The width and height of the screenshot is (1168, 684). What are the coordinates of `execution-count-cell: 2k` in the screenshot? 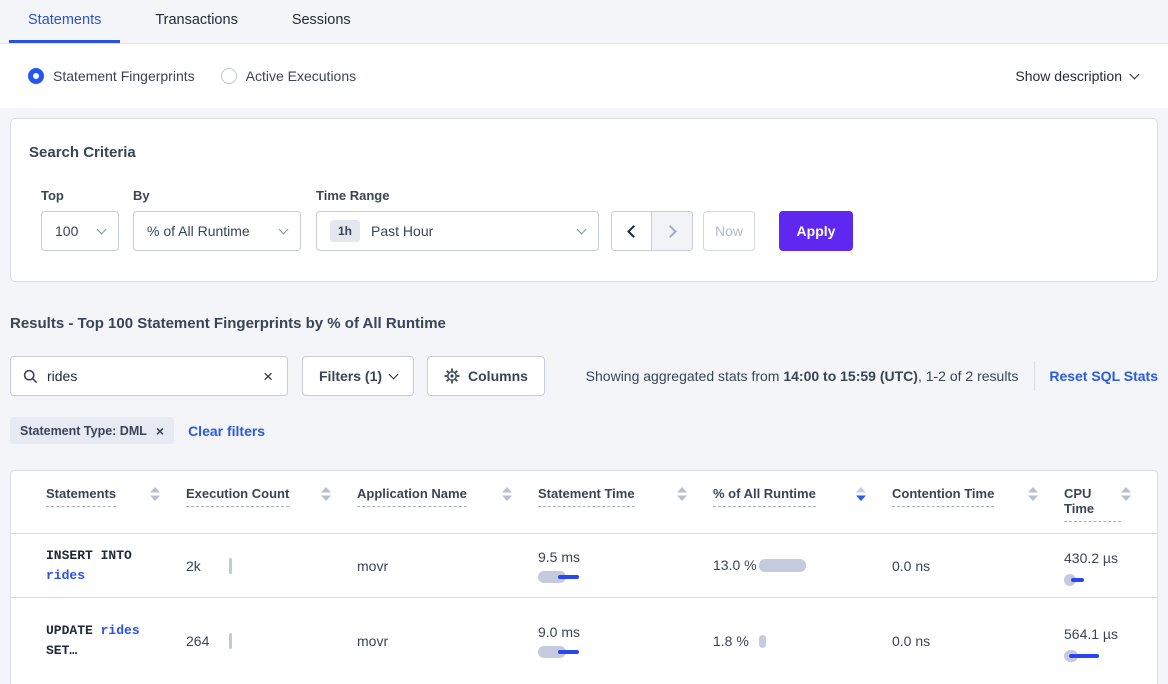 It's located at (271, 565).